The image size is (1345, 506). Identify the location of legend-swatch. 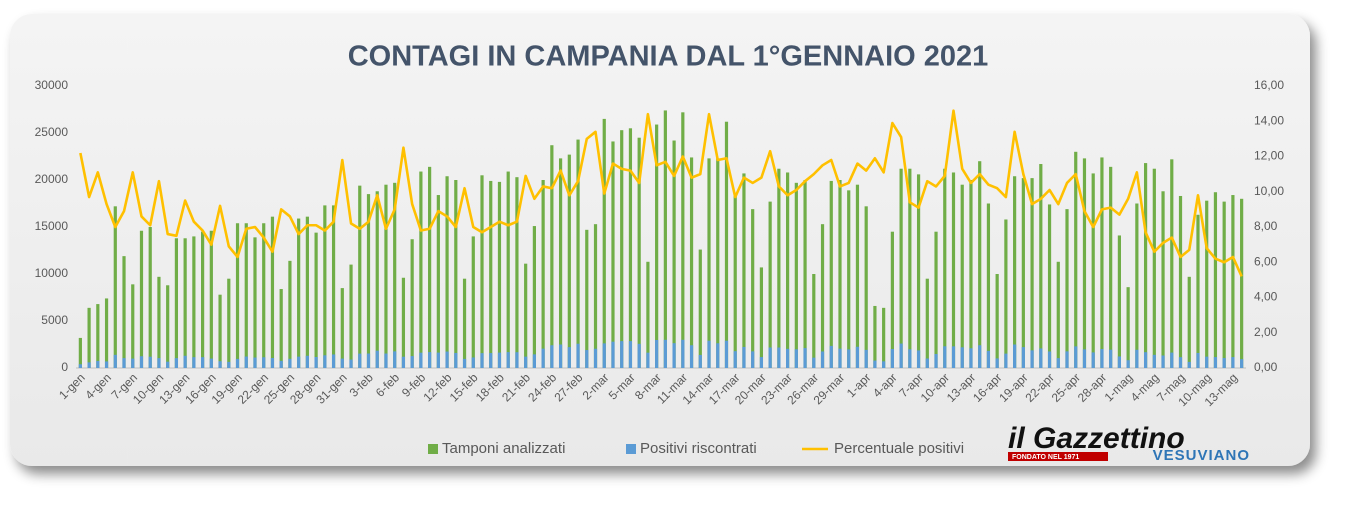
(433, 449).